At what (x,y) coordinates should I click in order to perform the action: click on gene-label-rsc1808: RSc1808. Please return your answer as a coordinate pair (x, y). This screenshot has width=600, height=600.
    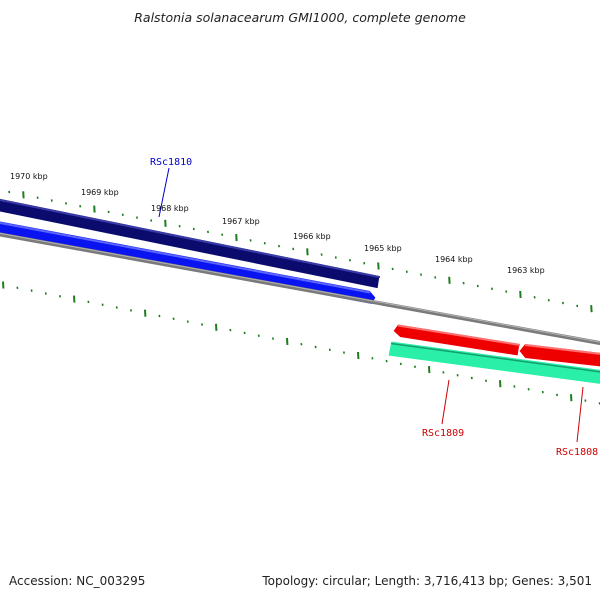
    Looking at the image, I should click on (577, 452).